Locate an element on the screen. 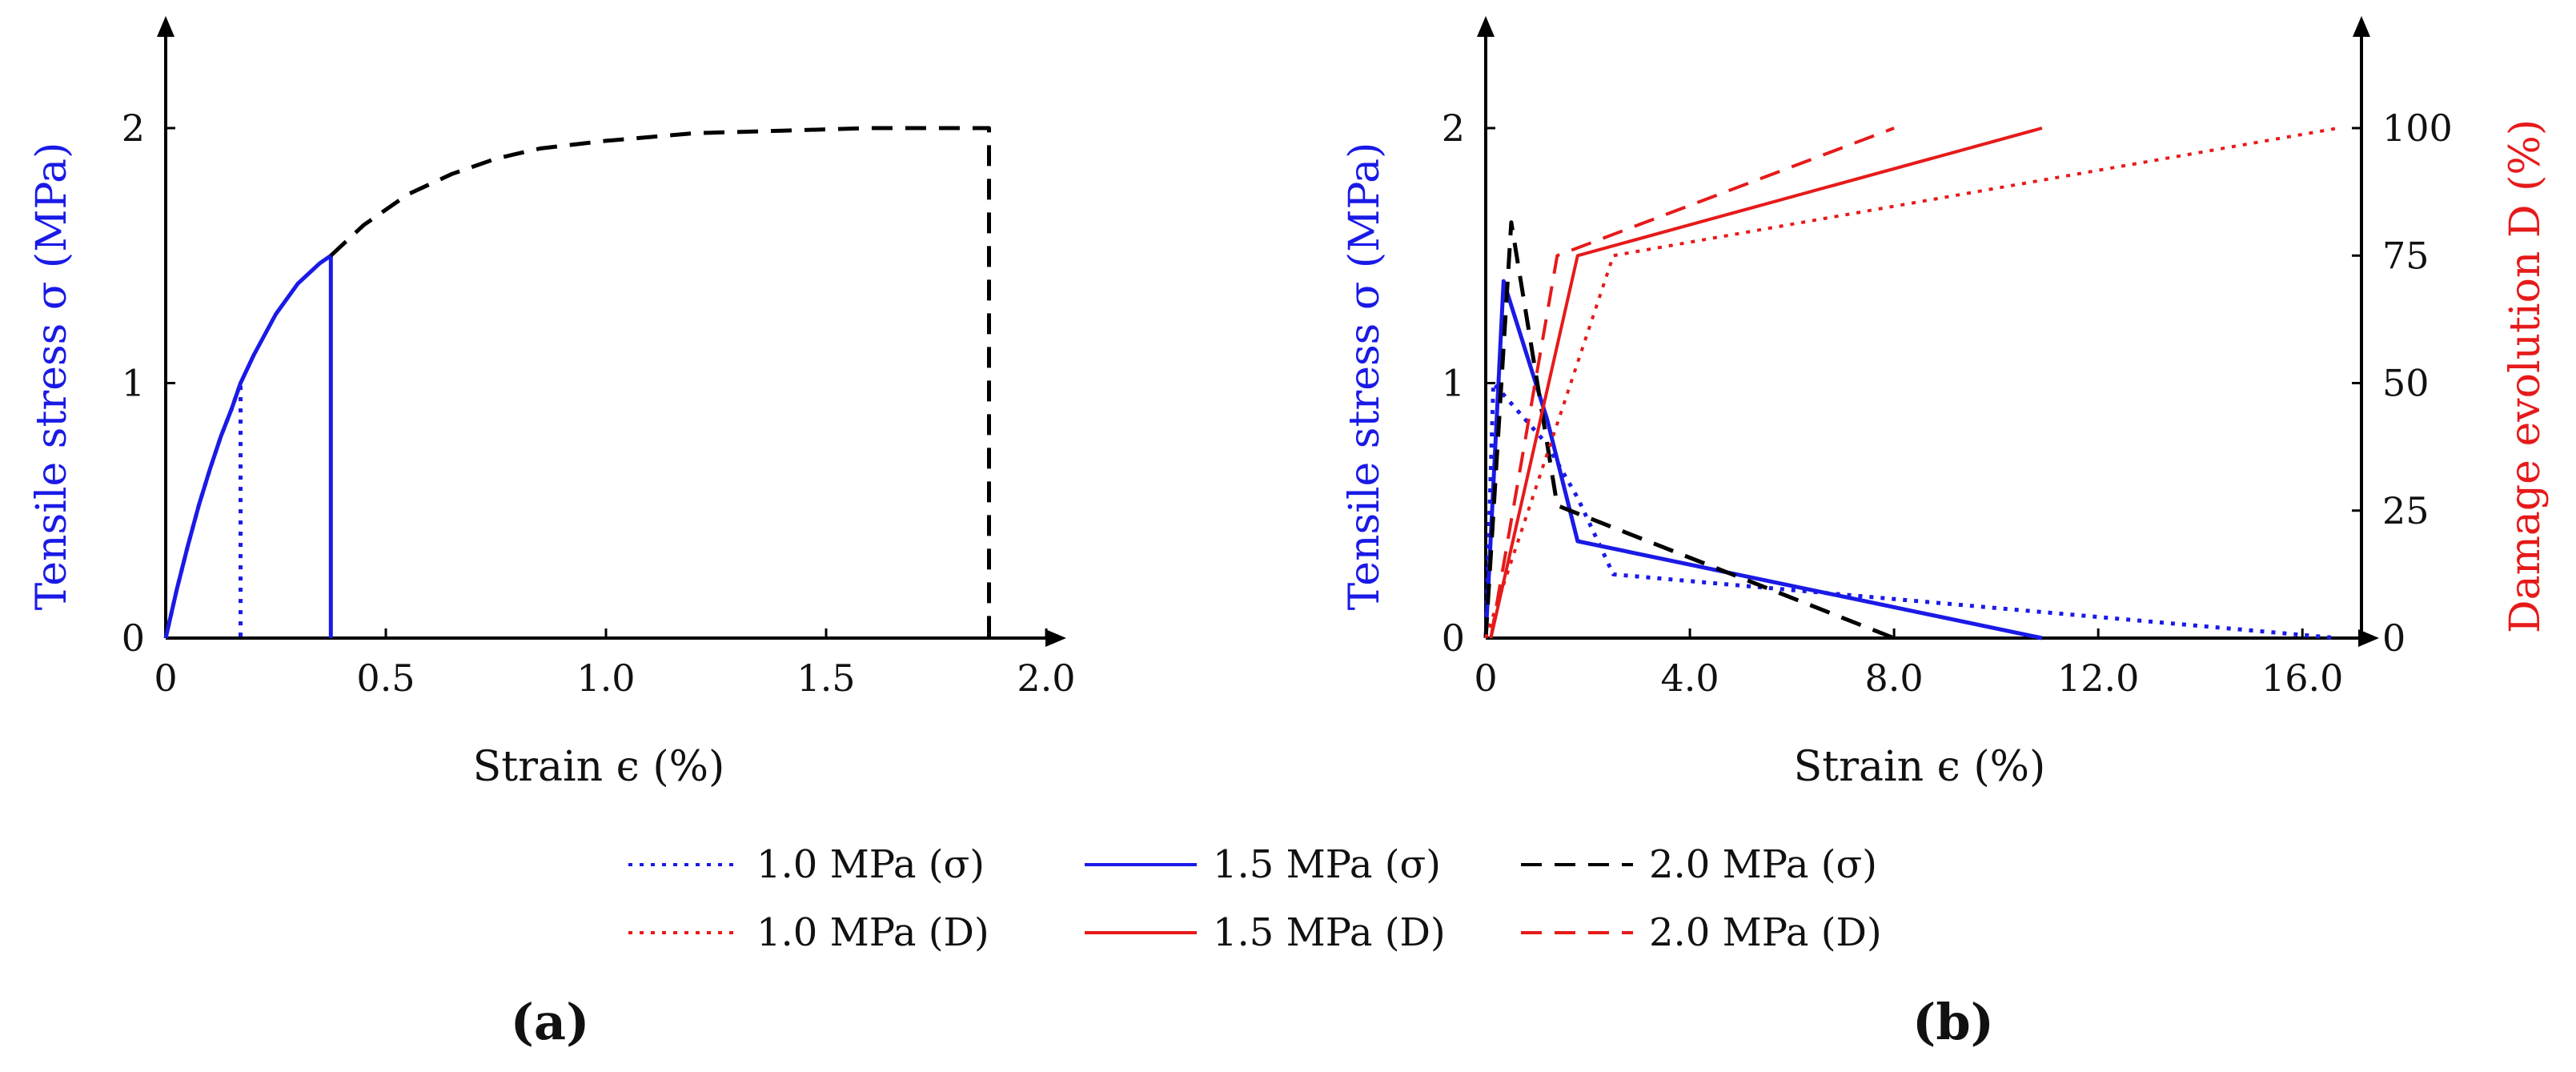 This screenshot has width=2576, height=1072. y-right-tick-label: 25 is located at coordinates (2406, 510).